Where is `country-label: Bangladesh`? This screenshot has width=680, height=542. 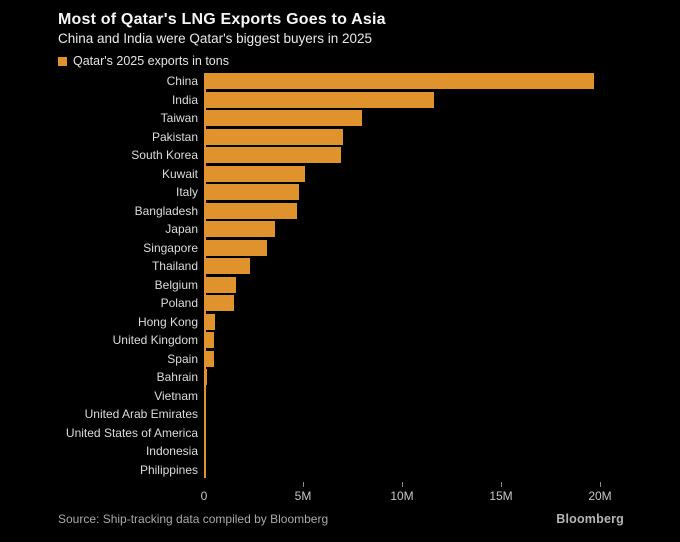 country-label: Bangladesh is located at coordinates (166, 210).